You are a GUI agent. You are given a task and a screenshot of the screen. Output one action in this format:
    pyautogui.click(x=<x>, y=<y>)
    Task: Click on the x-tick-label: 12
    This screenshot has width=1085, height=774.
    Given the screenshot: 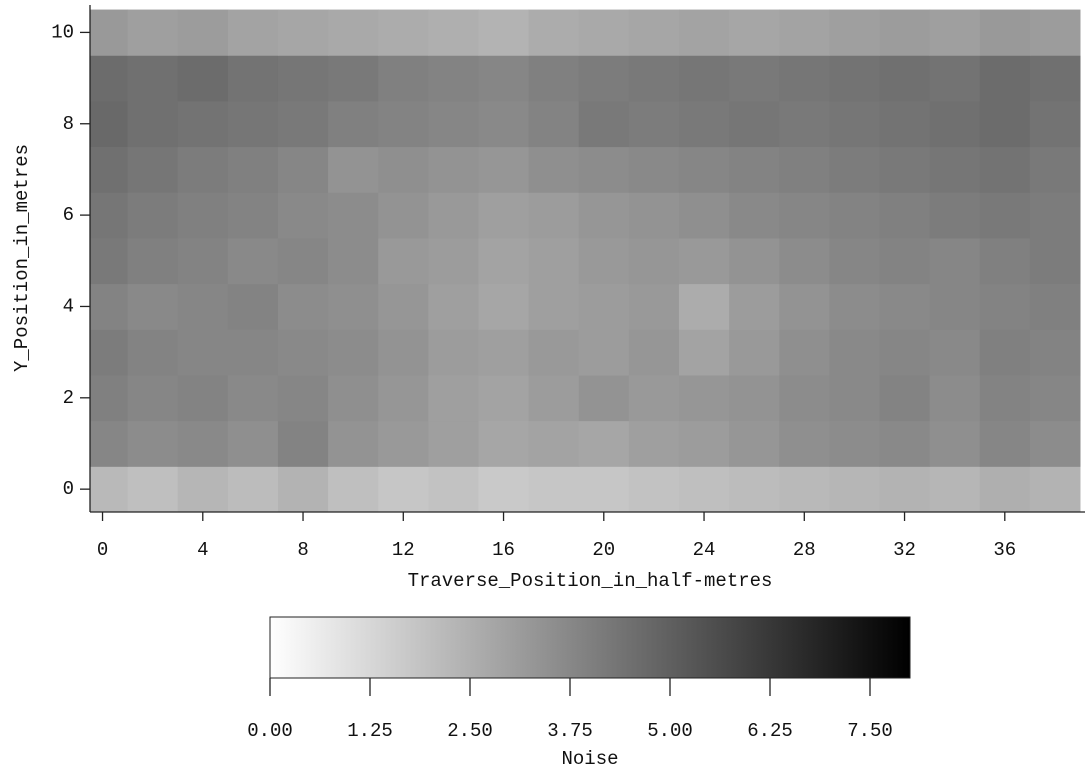 What is the action you would take?
    pyautogui.click(x=403, y=550)
    